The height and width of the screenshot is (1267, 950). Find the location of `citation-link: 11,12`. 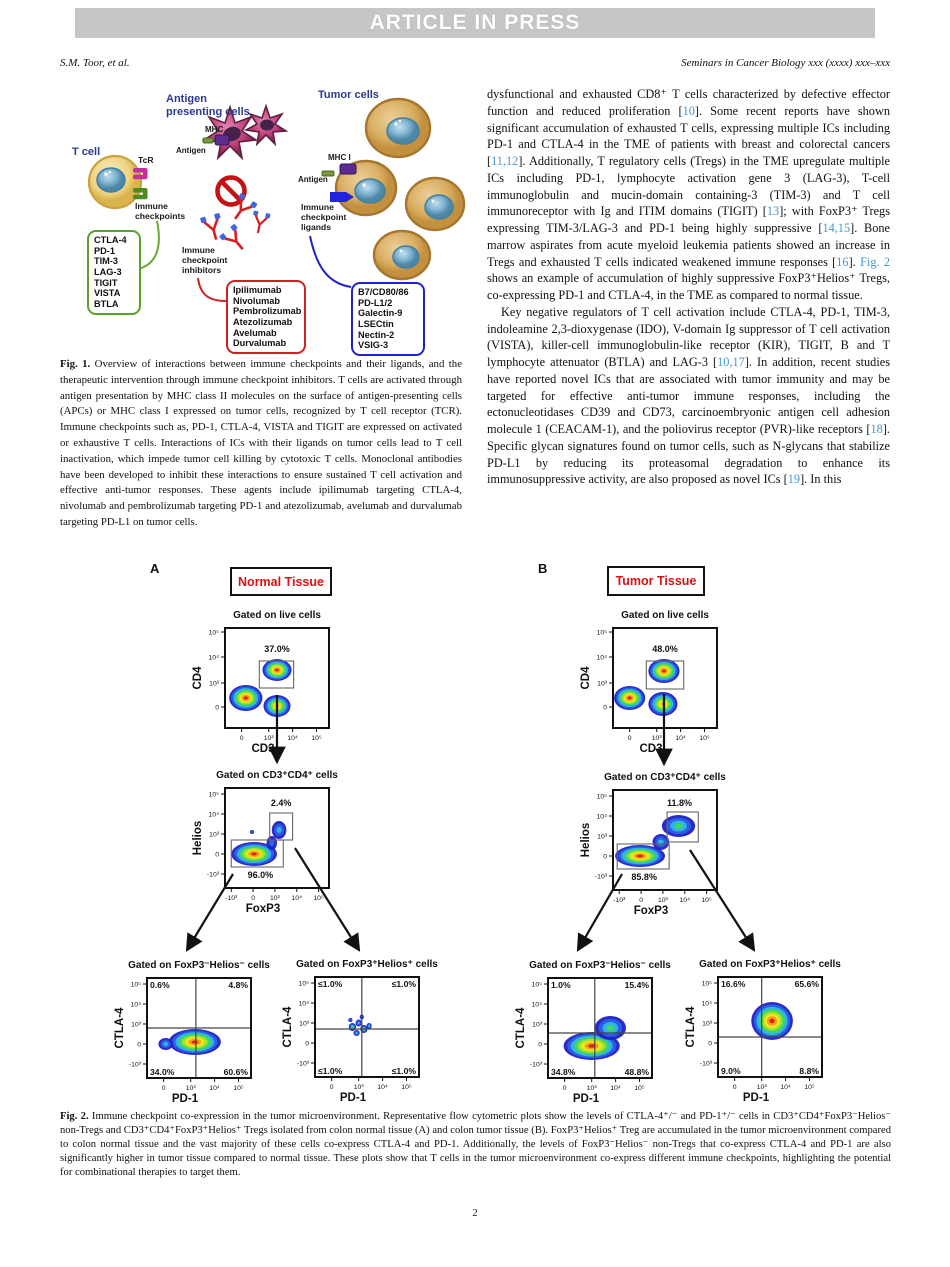

citation-link: 11,12 is located at coordinates (505, 161).